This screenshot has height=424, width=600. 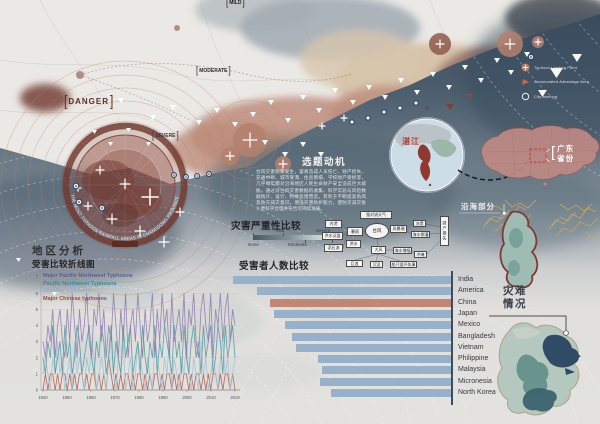 What do you see at coordinates (125, 185) in the screenshot?
I see `rose-spokes` at bounding box center [125, 185].